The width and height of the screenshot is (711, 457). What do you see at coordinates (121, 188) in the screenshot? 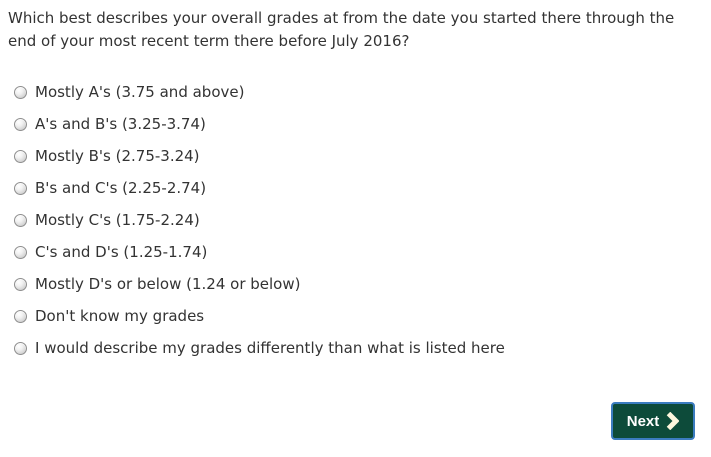
I see `option-label: B's and C's (2.25-2.74)` at bounding box center [121, 188].